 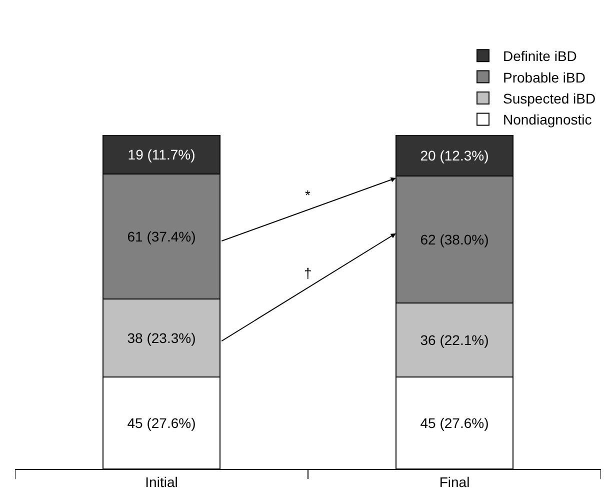 What do you see at coordinates (544, 77) in the screenshot?
I see `legend-label: Probable iBD` at bounding box center [544, 77].